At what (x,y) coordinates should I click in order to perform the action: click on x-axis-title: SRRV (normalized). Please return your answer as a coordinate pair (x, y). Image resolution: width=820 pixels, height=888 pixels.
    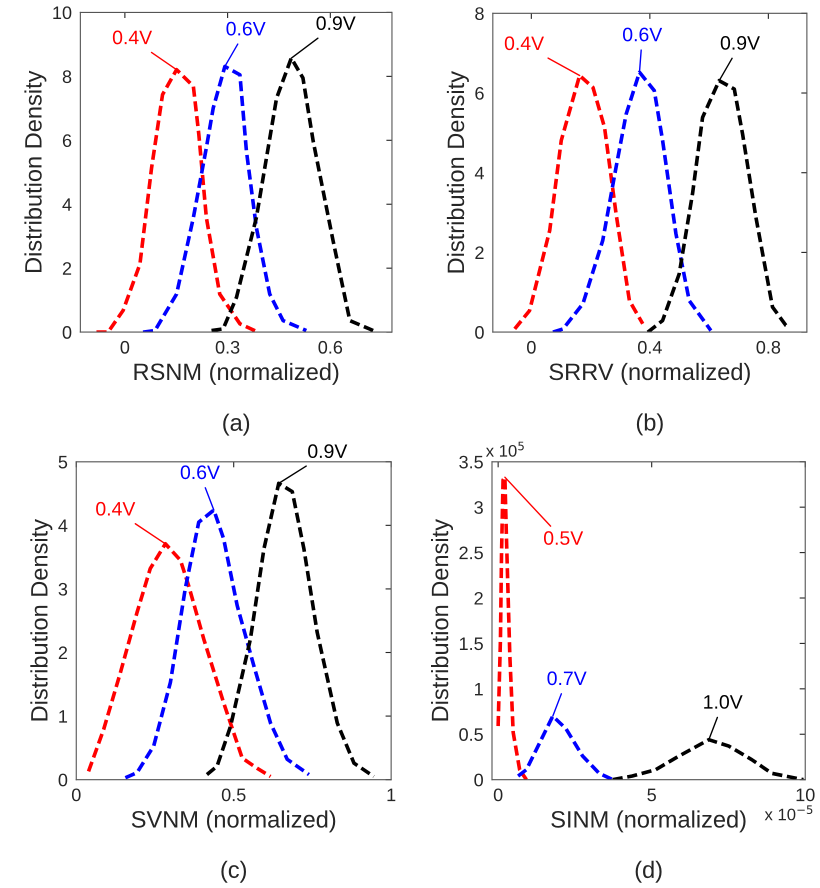
    Looking at the image, I should click on (649, 373).